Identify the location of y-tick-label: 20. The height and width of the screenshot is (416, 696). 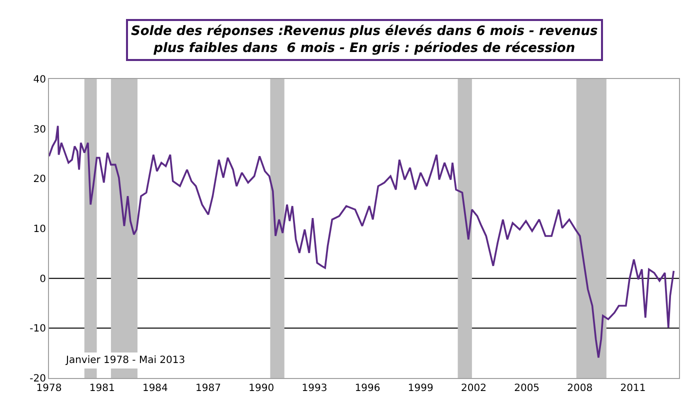
(39, 180).